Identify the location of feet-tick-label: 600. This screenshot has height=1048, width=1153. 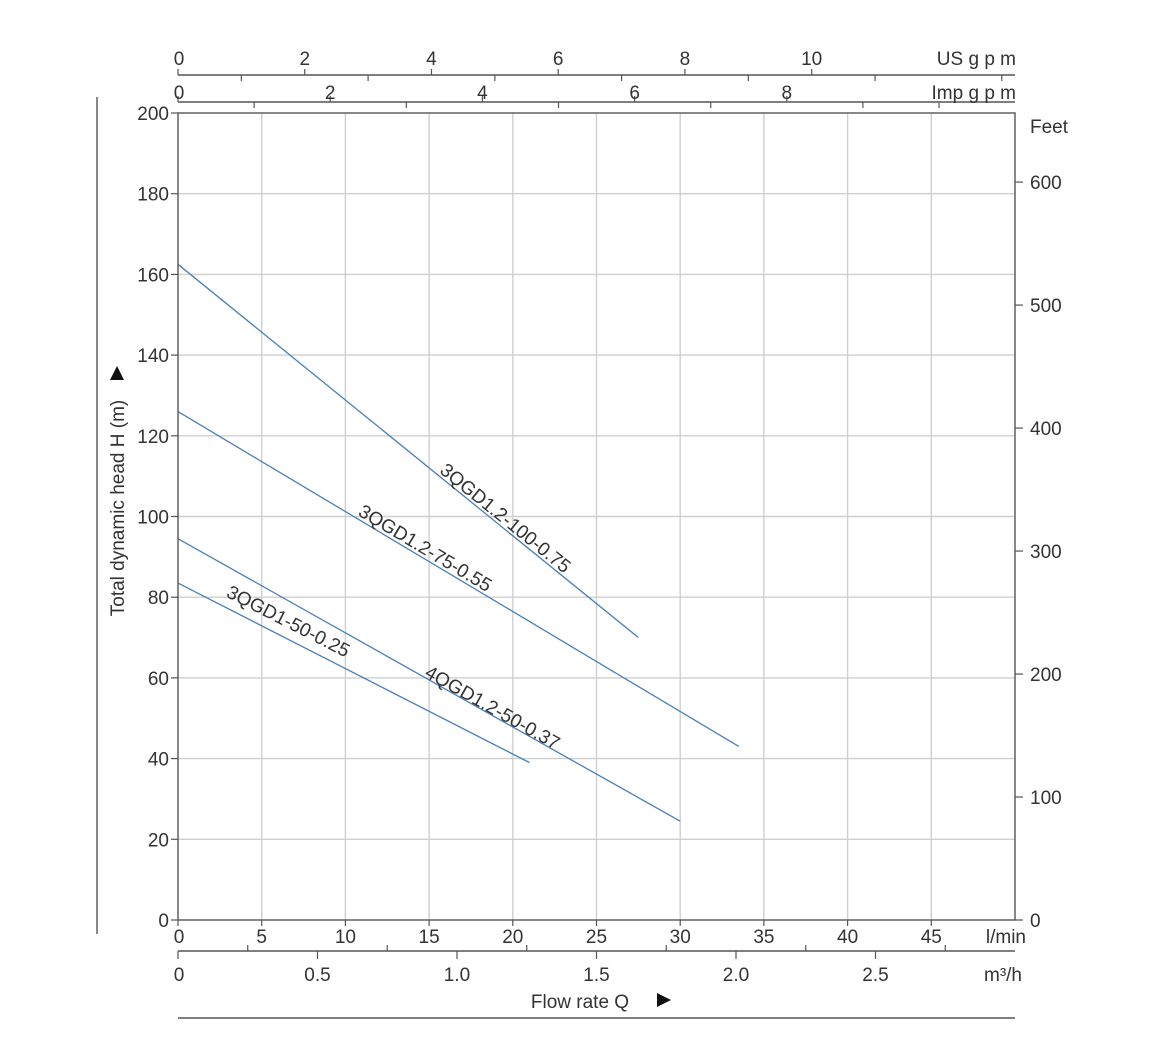
(1046, 183).